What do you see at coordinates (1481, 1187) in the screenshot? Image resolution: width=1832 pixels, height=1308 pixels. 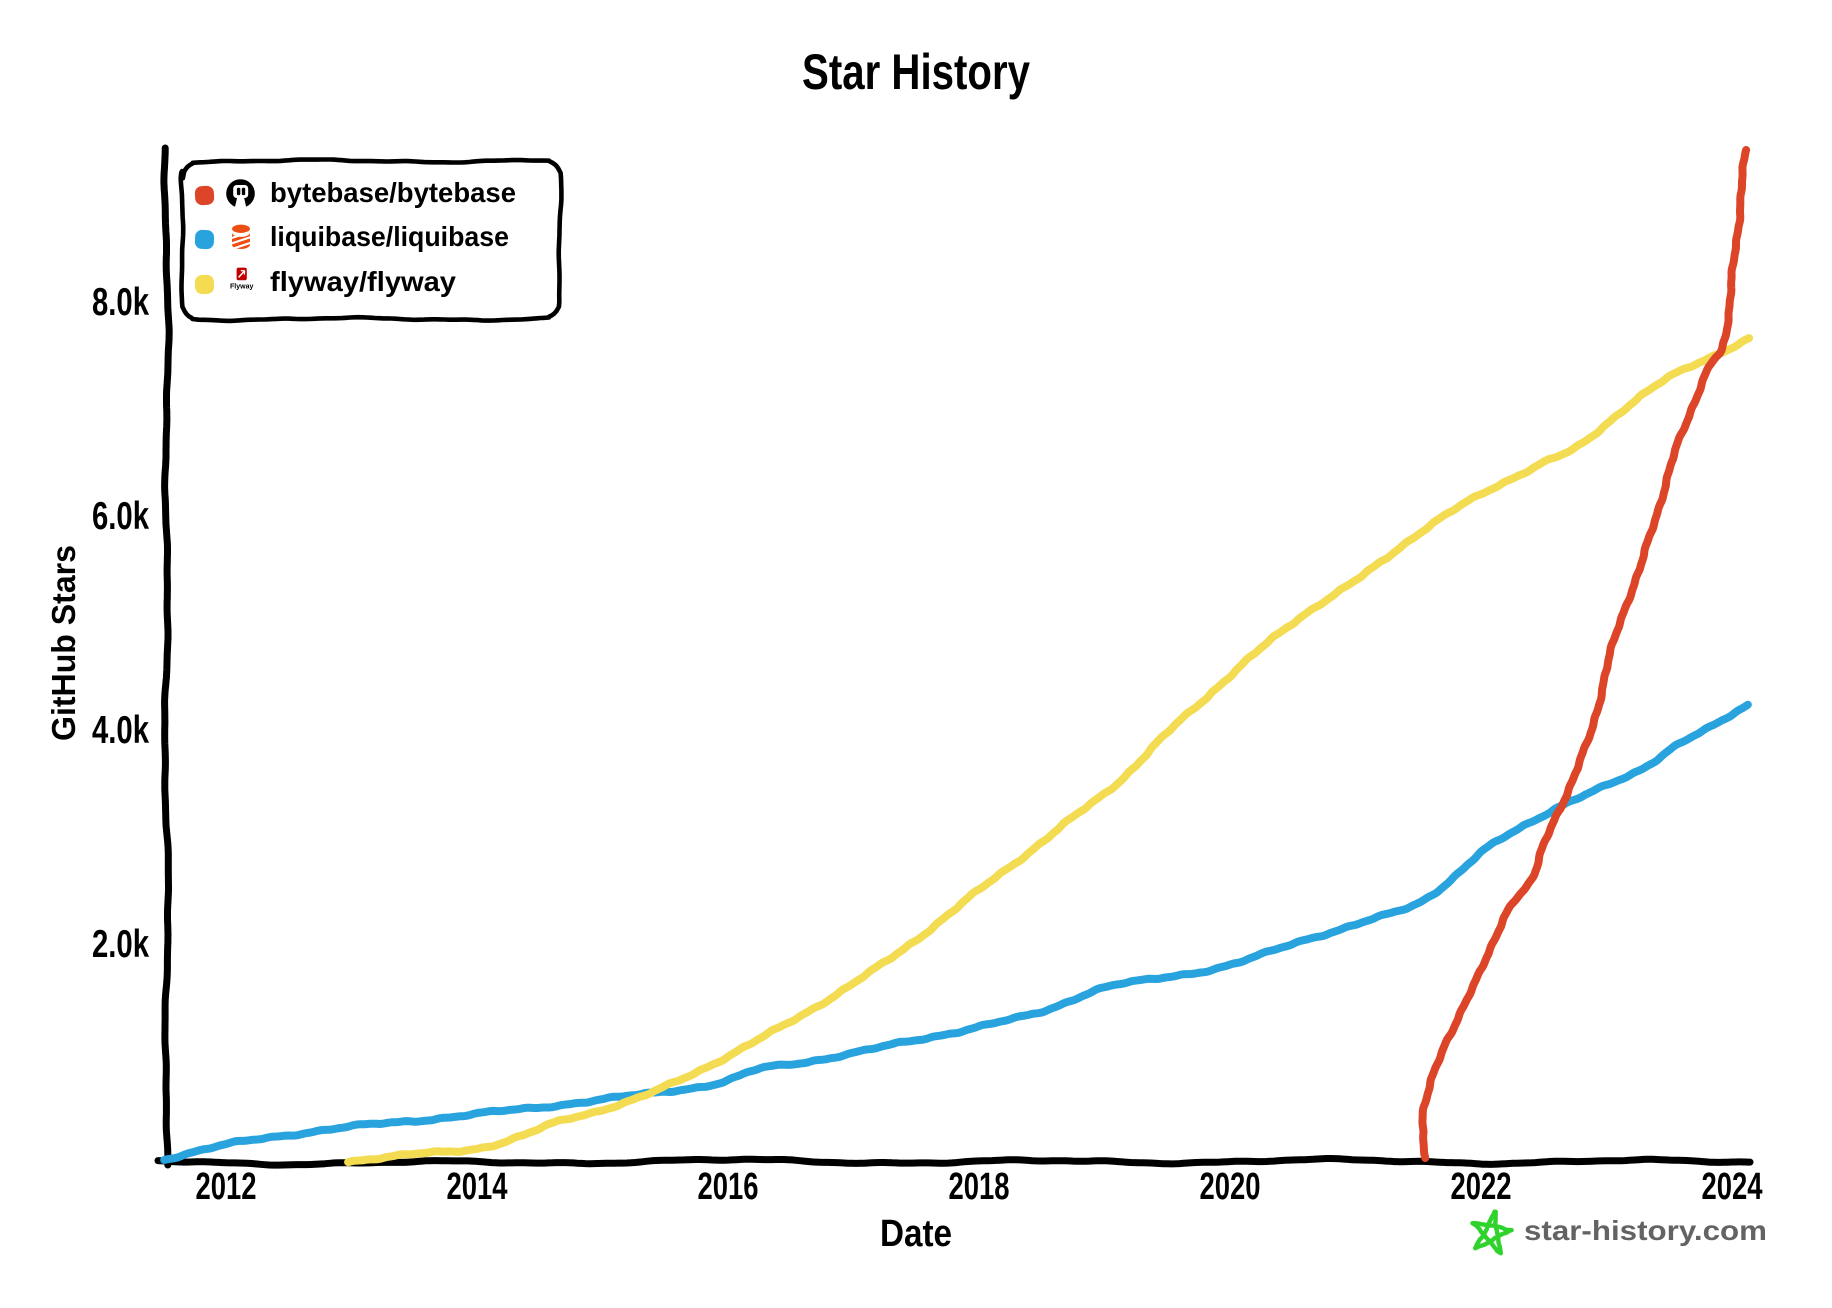 I see `svg-text: 2022` at bounding box center [1481, 1187].